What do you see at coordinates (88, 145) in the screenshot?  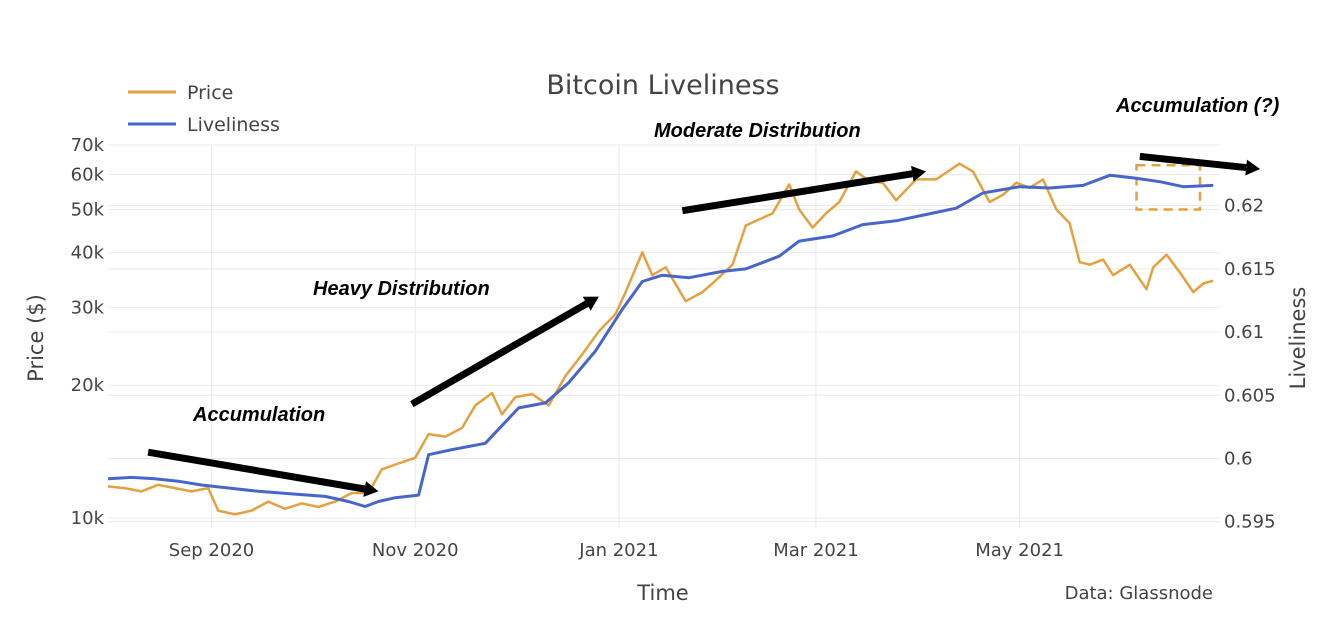 I see `y-left-tick-label: 70k` at bounding box center [88, 145].